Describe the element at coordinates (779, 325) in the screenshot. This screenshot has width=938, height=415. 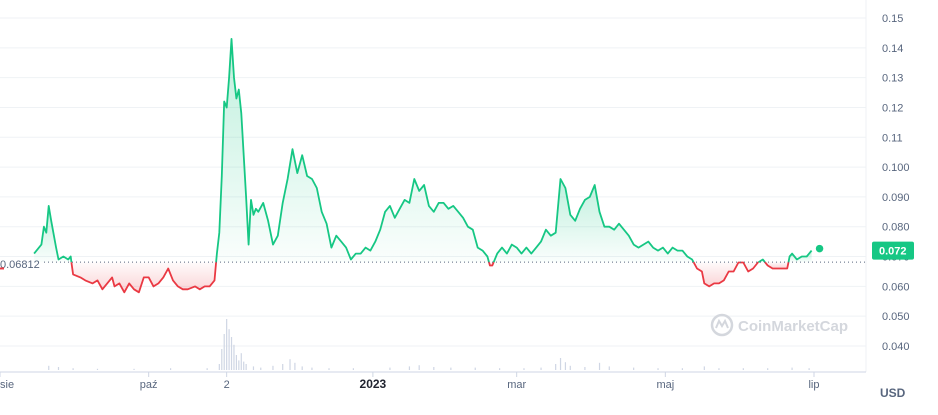
I see `watermark: CoinMarketCap` at that location.